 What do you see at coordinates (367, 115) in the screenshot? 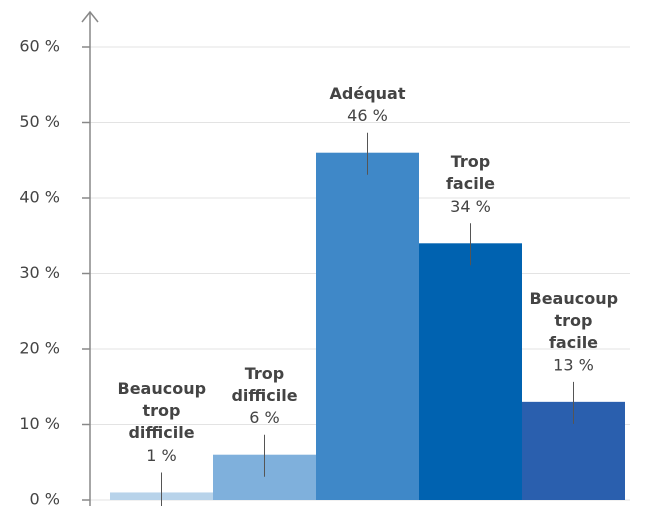
I see `value-label: 46 %` at bounding box center [367, 115].